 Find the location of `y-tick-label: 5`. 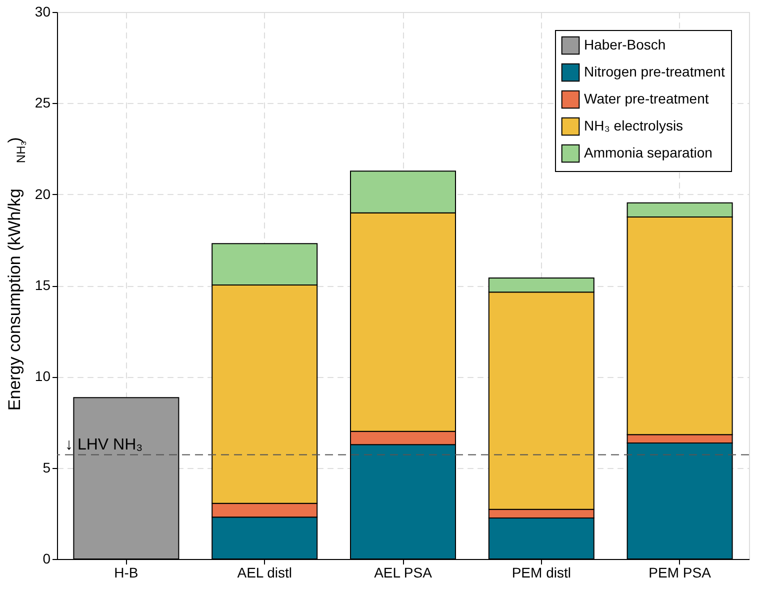

y-tick-label: 5 is located at coordinates (46, 467).